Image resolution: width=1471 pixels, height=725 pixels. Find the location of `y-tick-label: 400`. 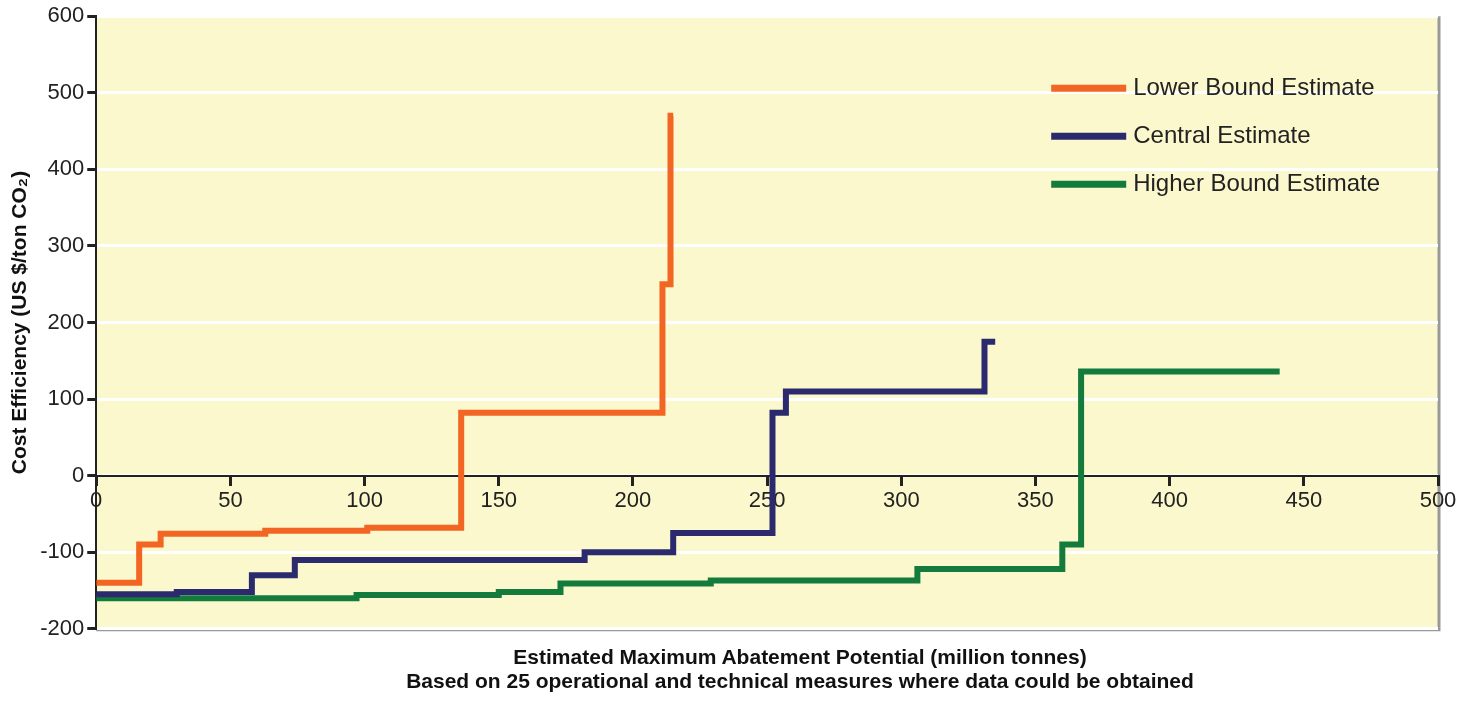

y-tick-label: 400 is located at coordinates (66, 168).